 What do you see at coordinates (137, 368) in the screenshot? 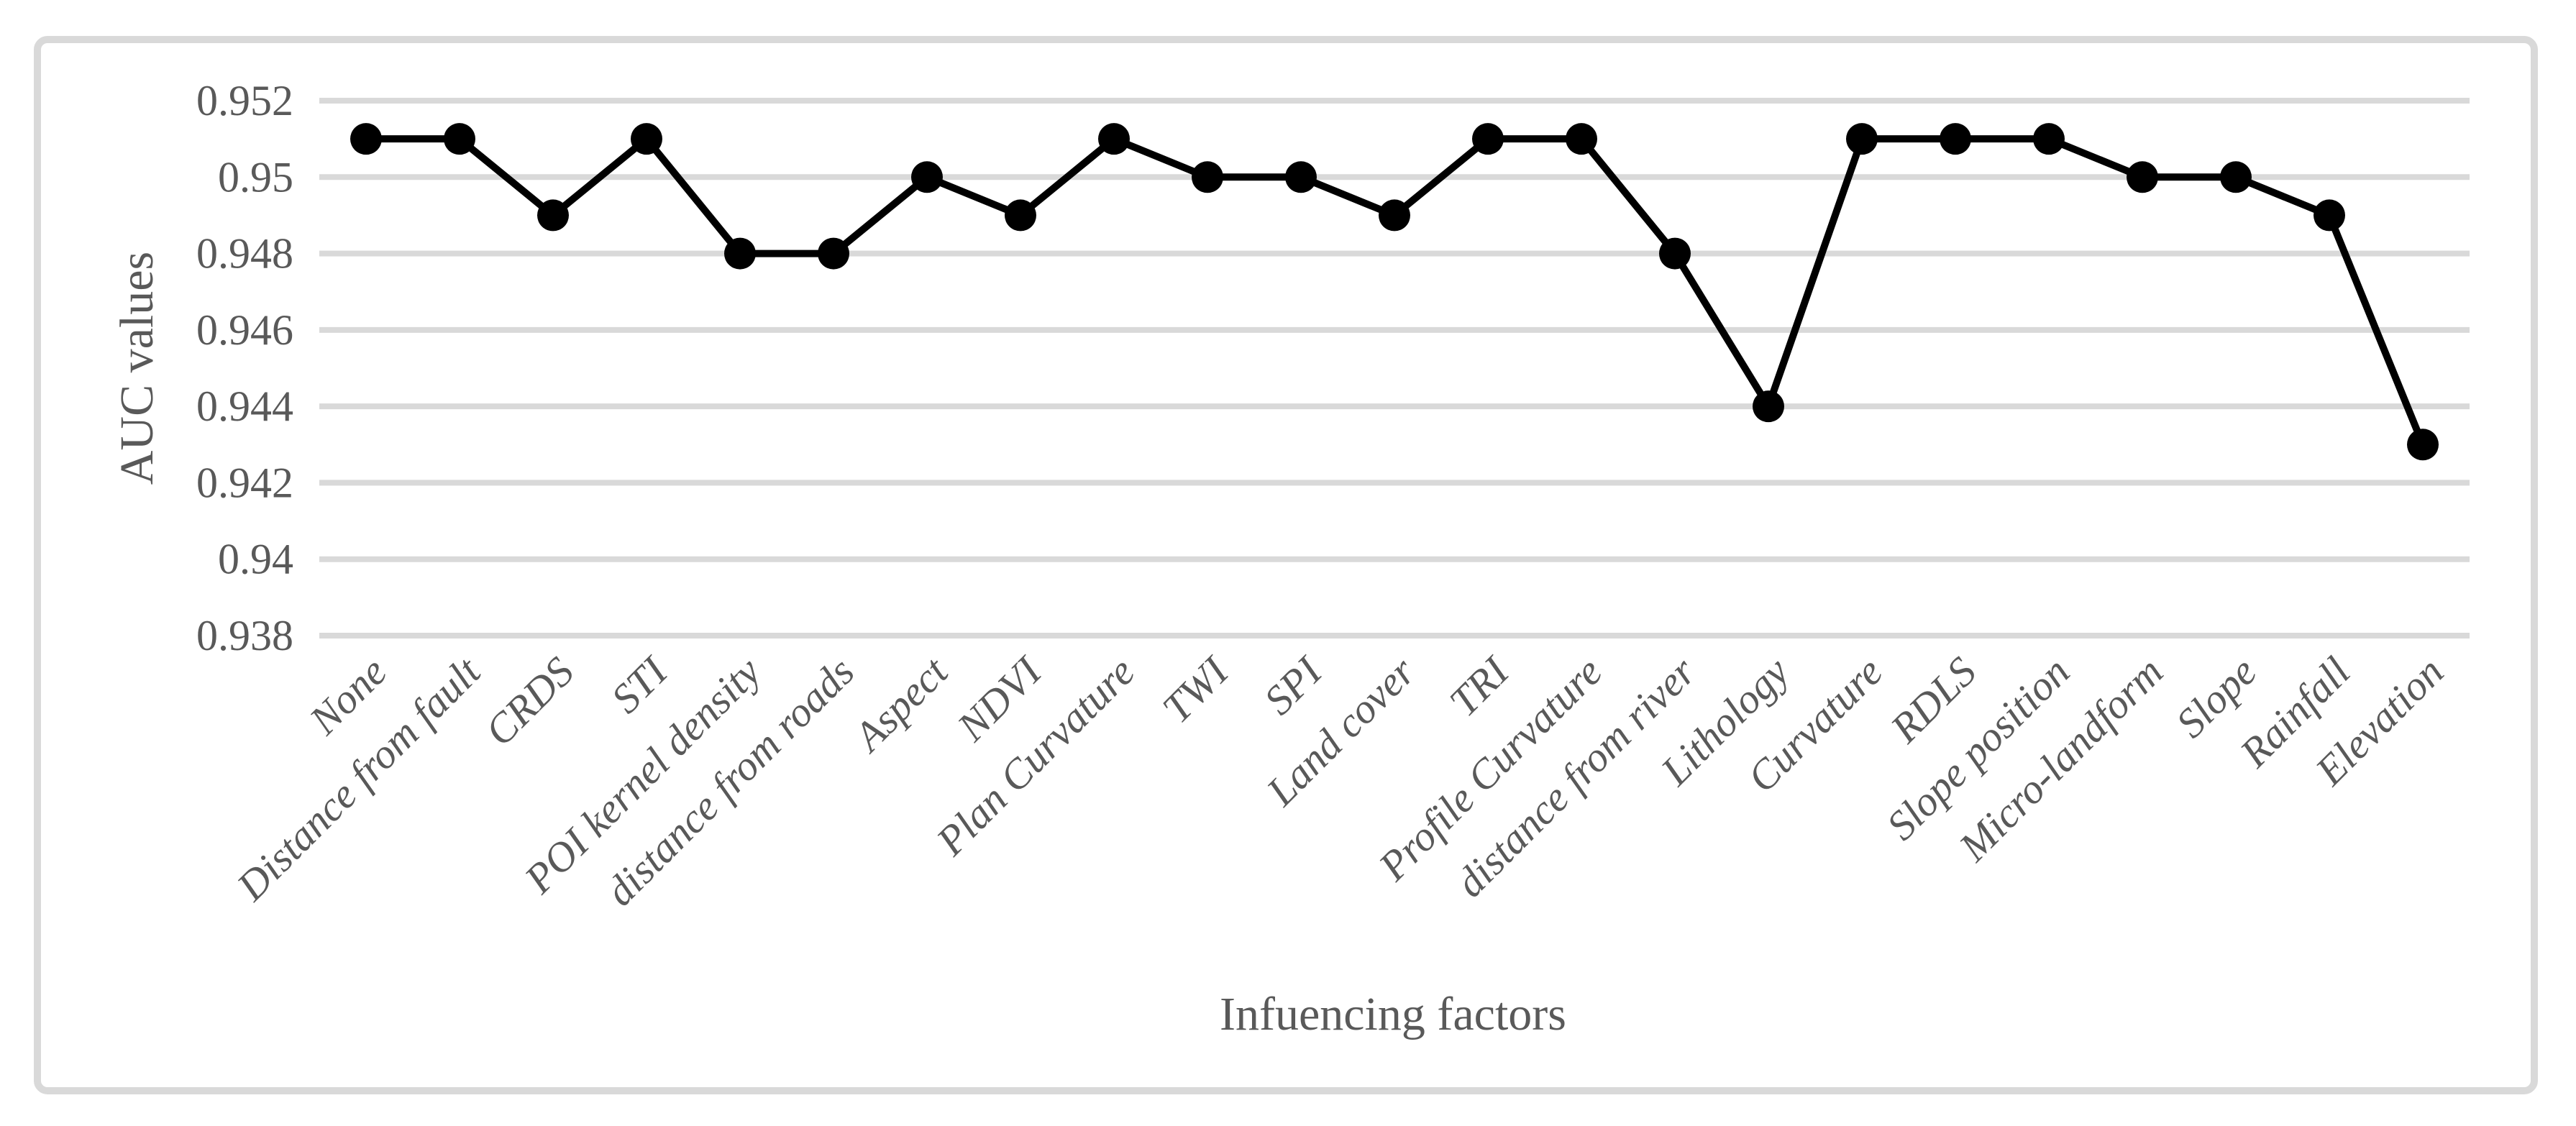
I see `y-axis-title: AUC values` at bounding box center [137, 368].